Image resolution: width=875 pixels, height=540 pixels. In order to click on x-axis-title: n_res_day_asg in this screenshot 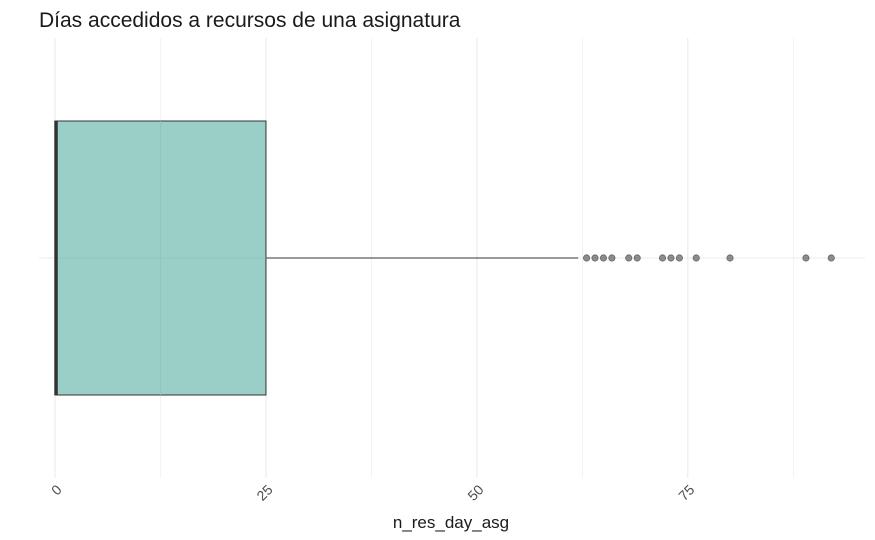, I will do `click(451, 522)`.